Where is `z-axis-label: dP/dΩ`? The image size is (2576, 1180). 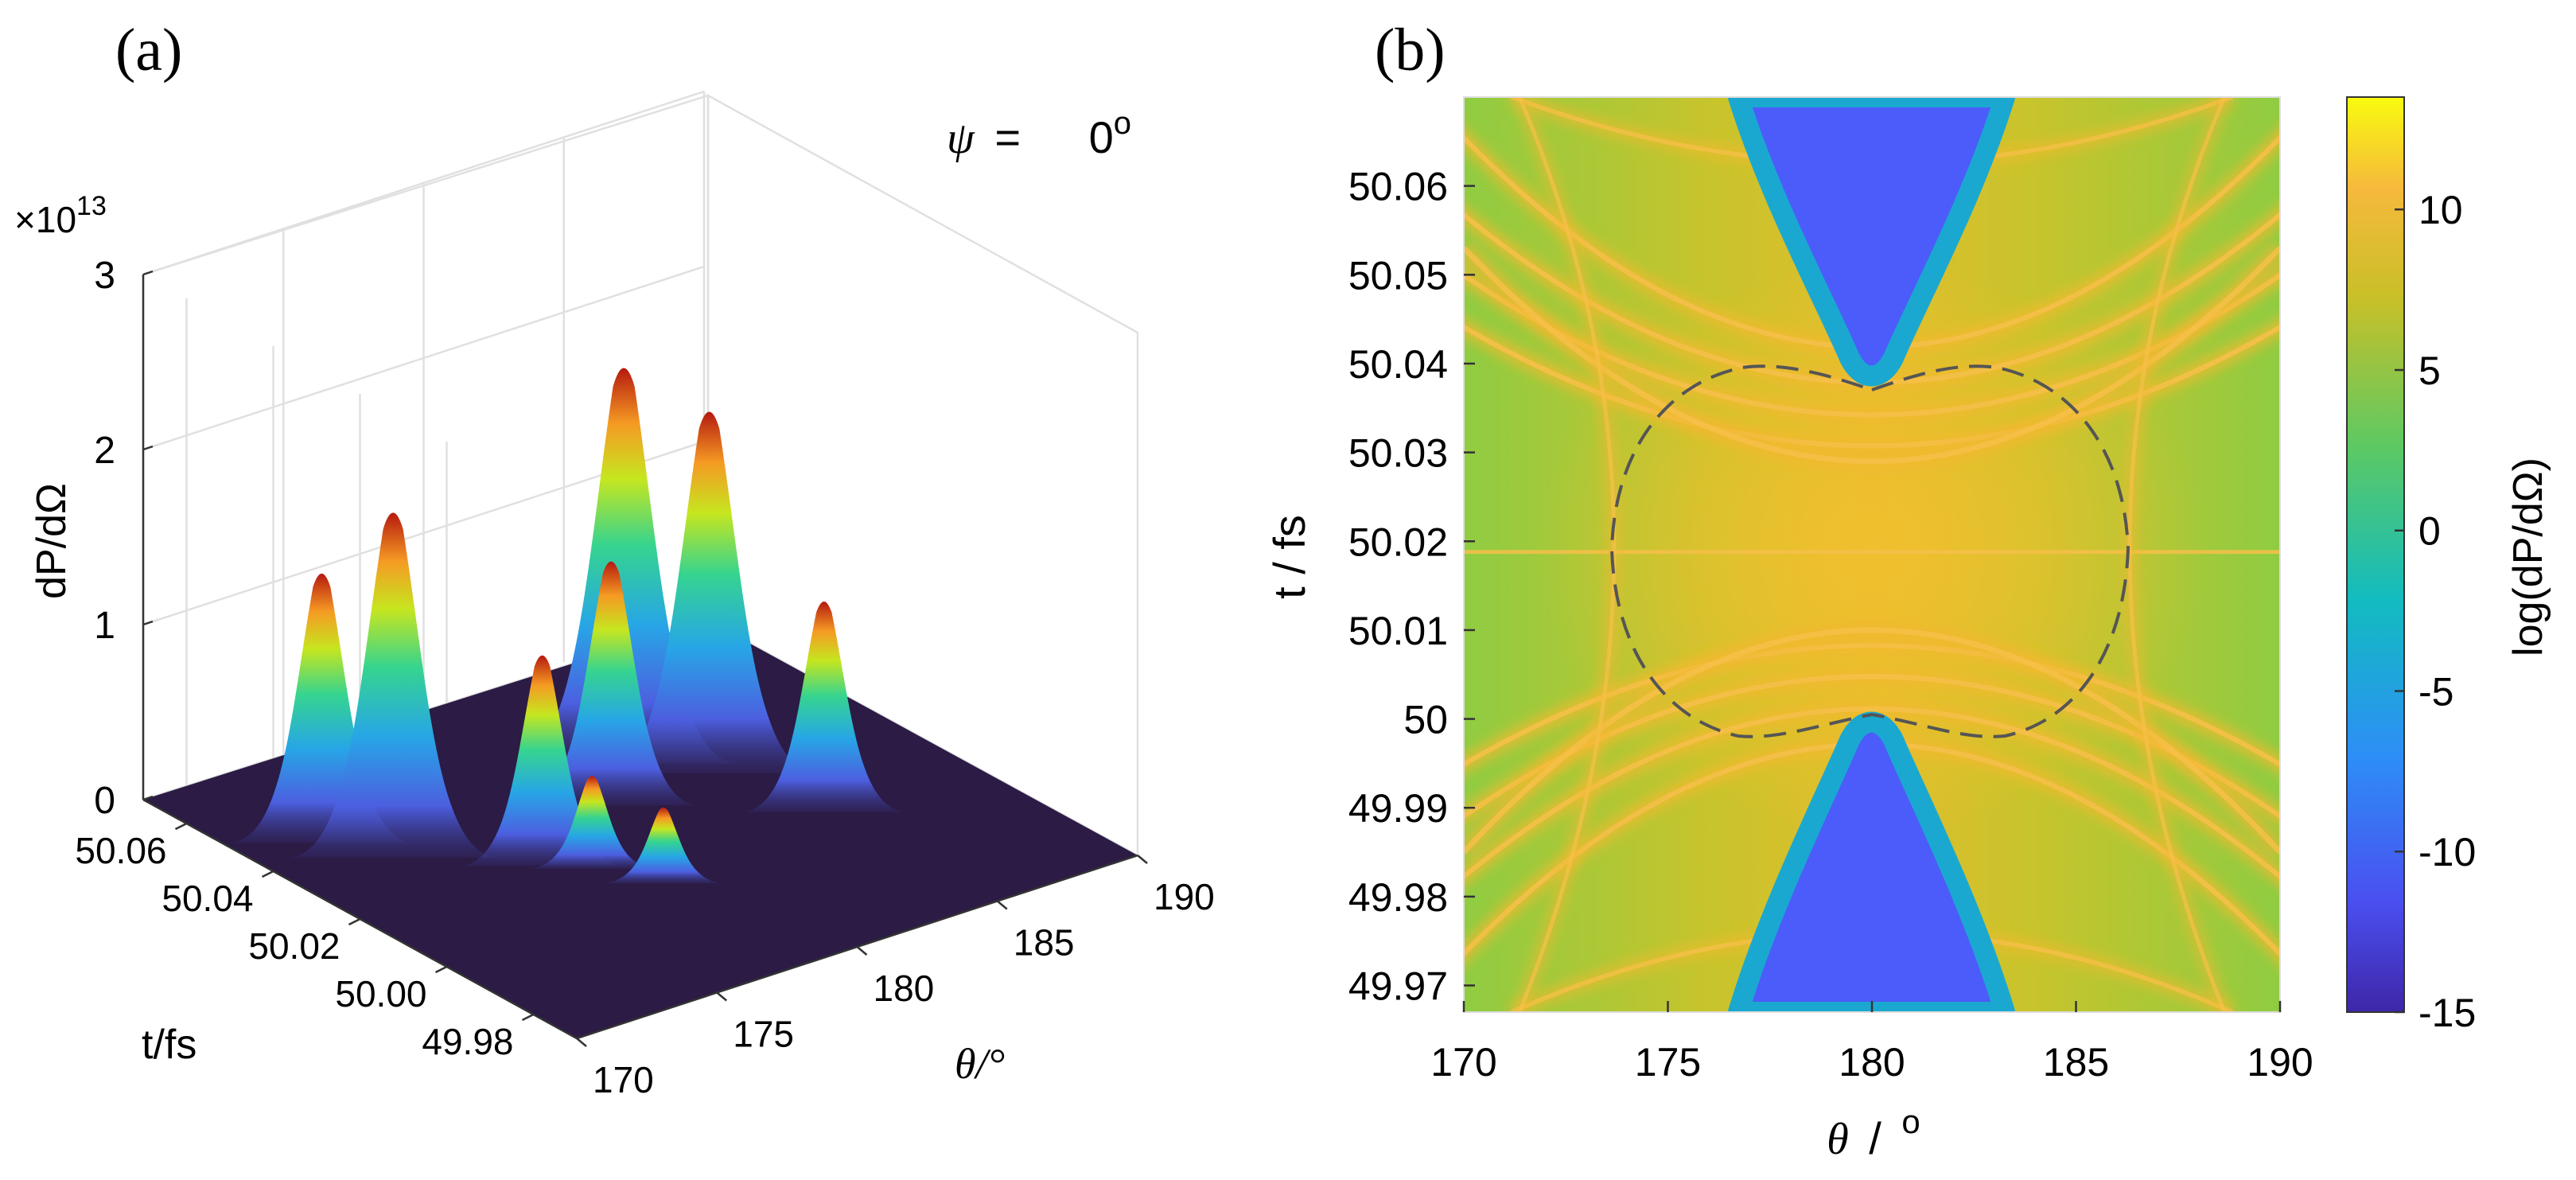
z-axis-label: dP/dΩ is located at coordinates (52, 541).